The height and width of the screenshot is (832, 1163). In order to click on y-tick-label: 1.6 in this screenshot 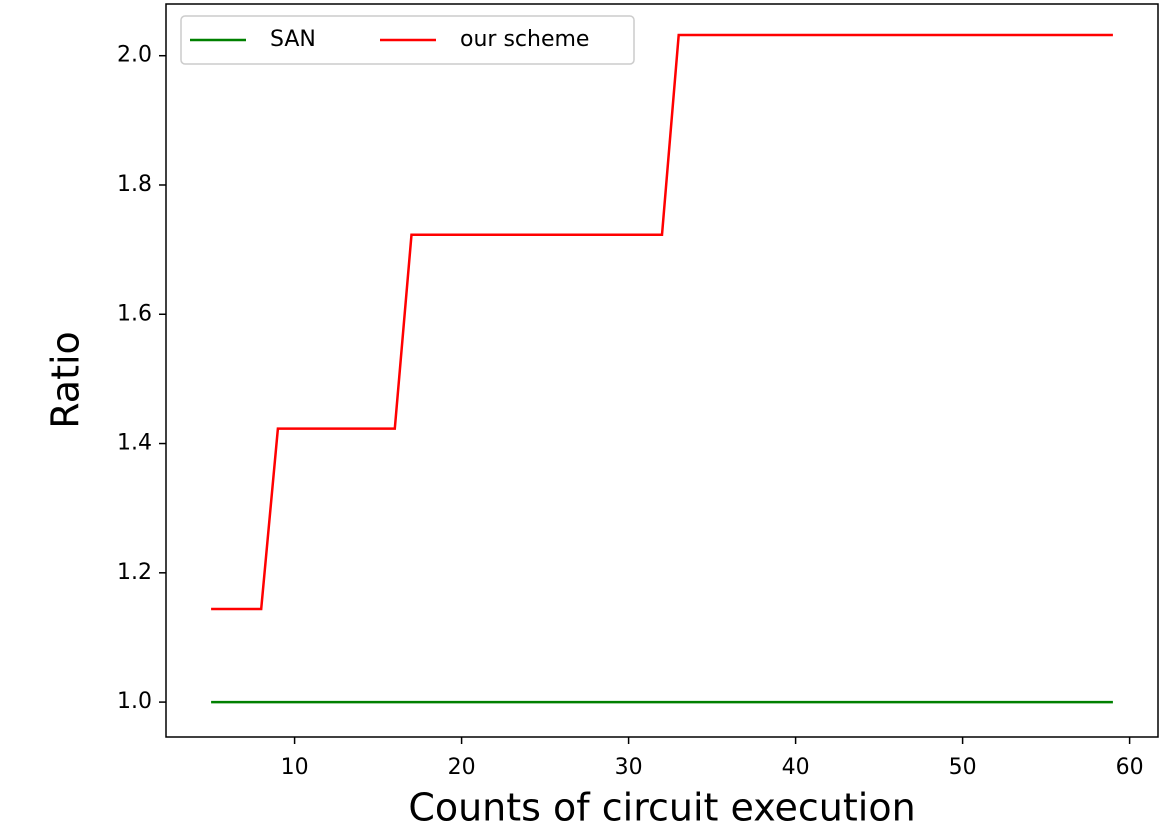, I will do `click(134, 313)`.